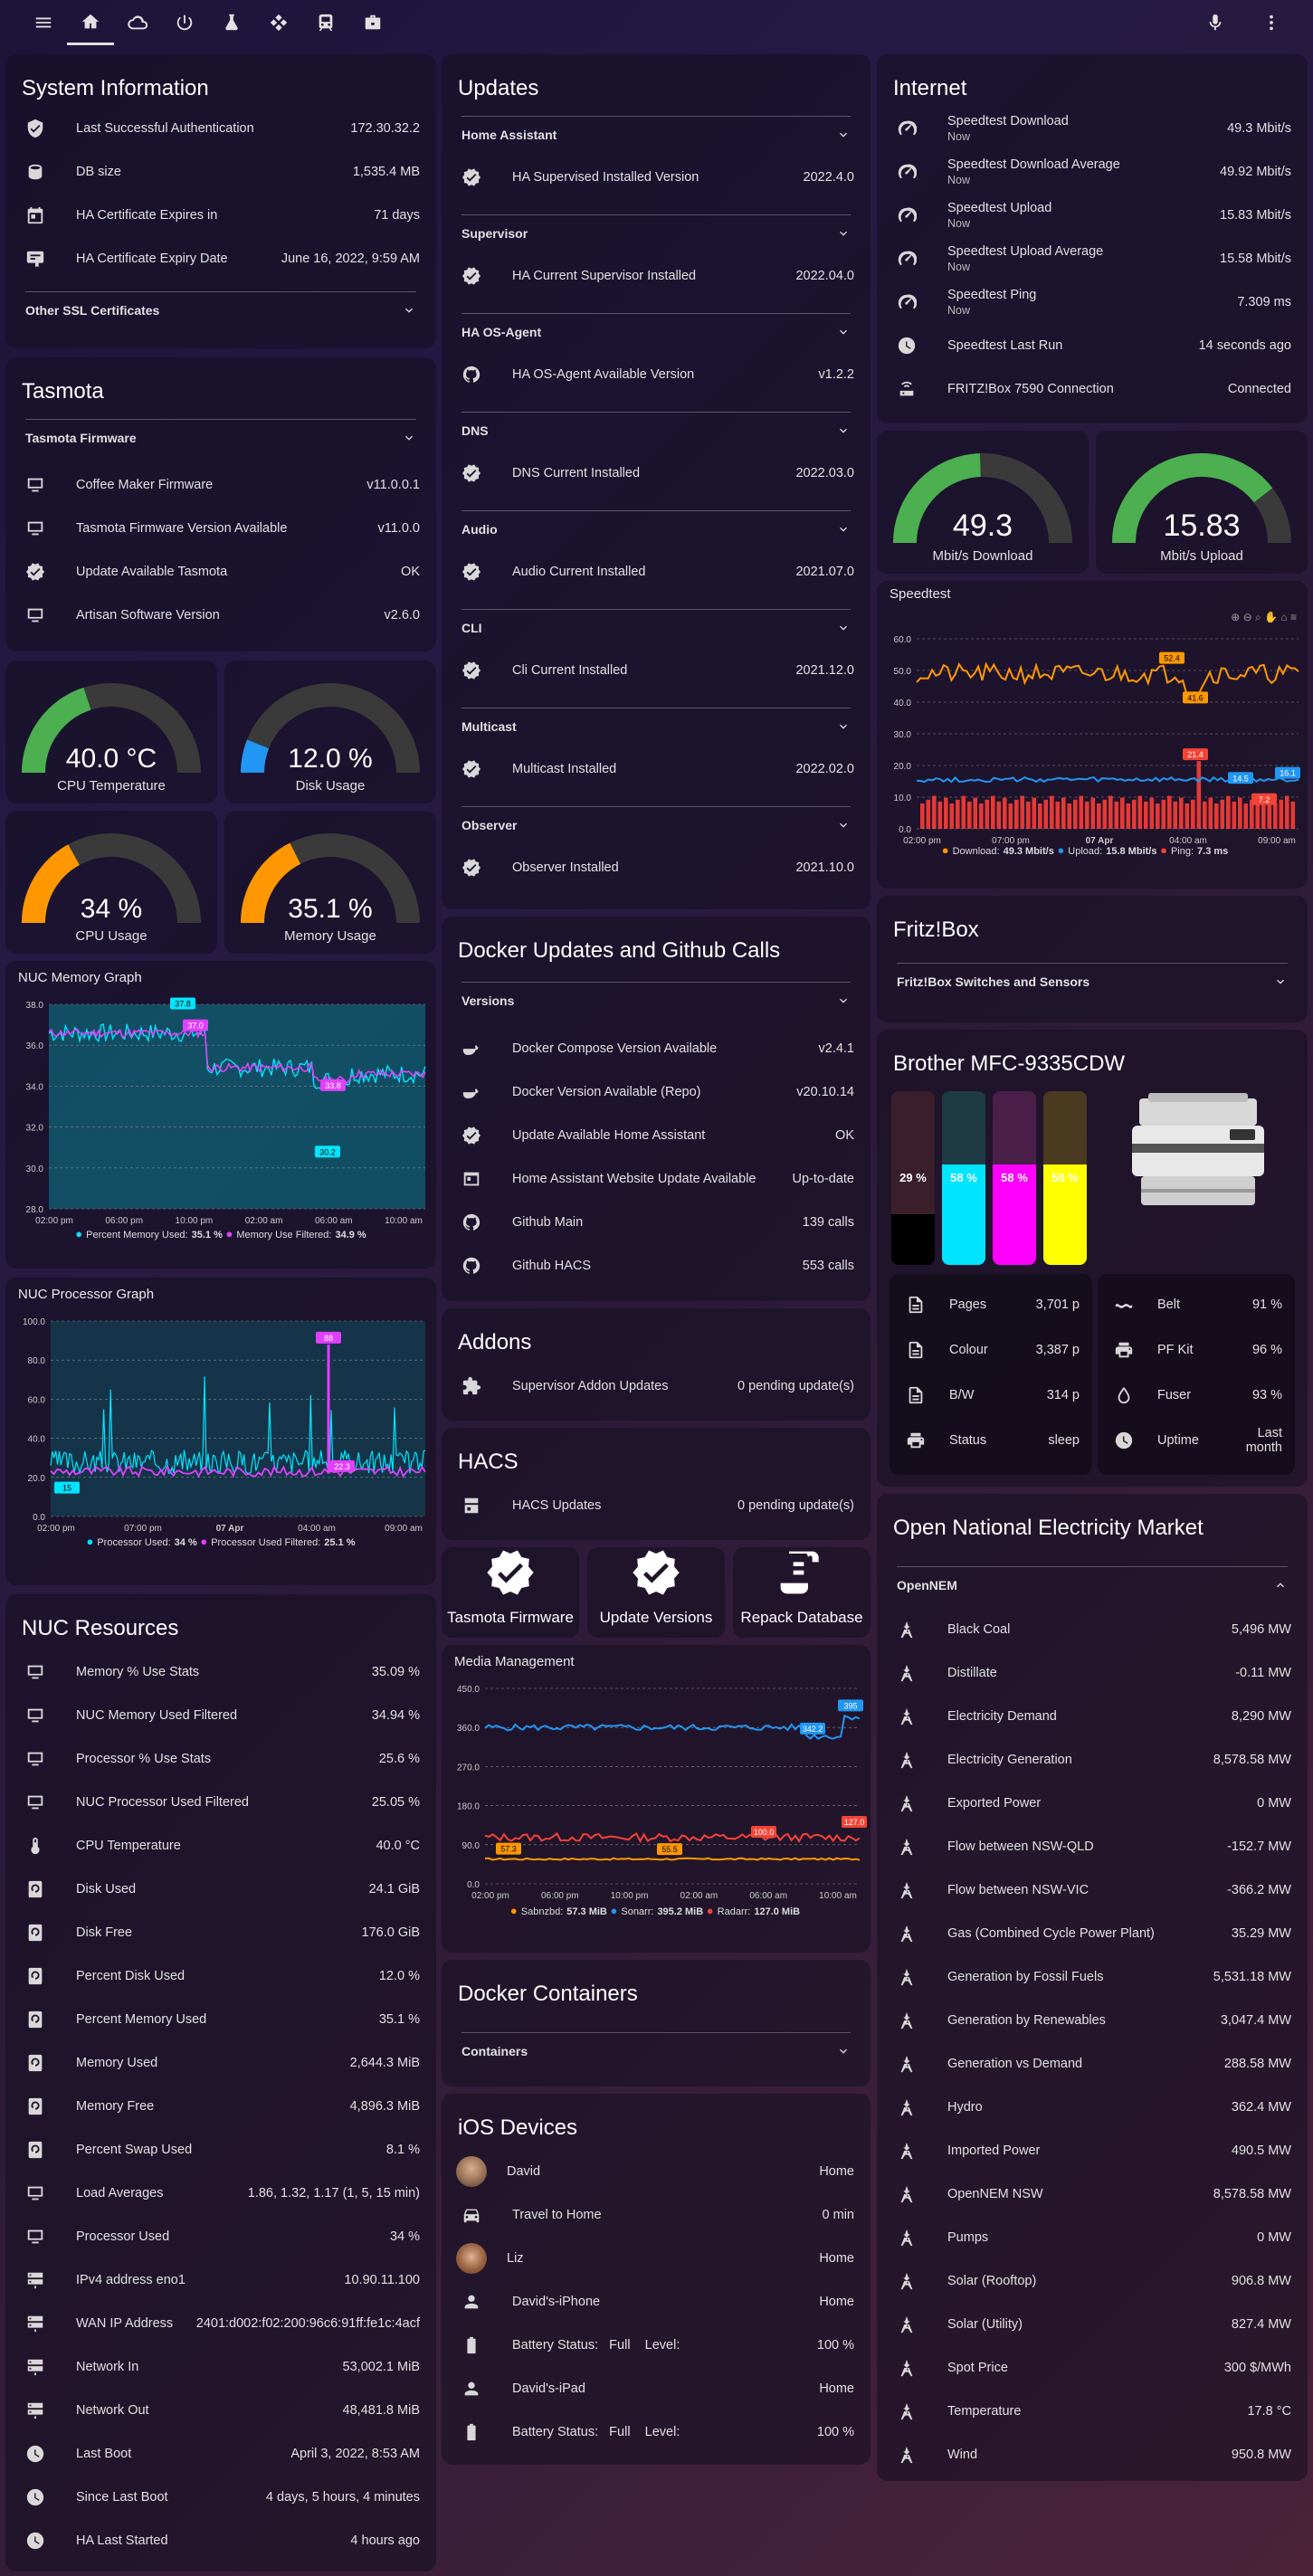 The height and width of the screenshot is (2576, 1313). Describe the element at coordinates (1093, 128) in the screenshot. I see `entity-row: Speedtest Download Now 49.3 Mbit/s` at that location.